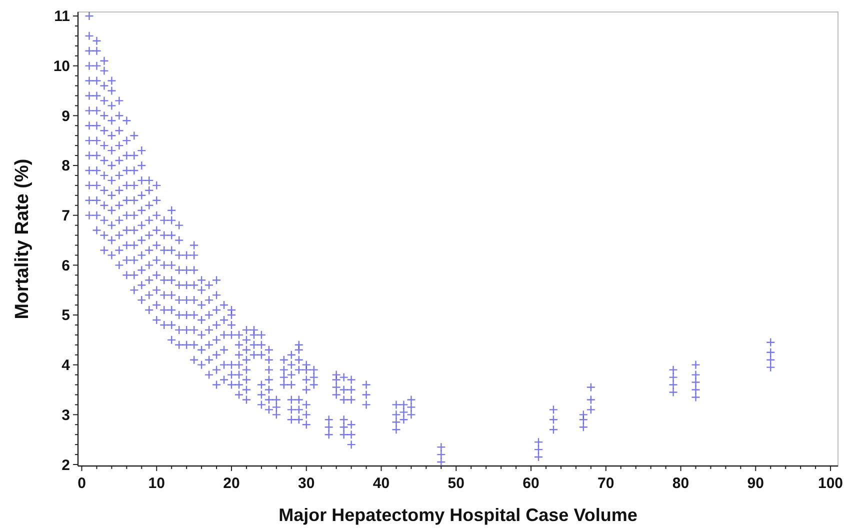 The image size is (862, 531). I want to click on y-tick-label: 7, so click(66, 216).